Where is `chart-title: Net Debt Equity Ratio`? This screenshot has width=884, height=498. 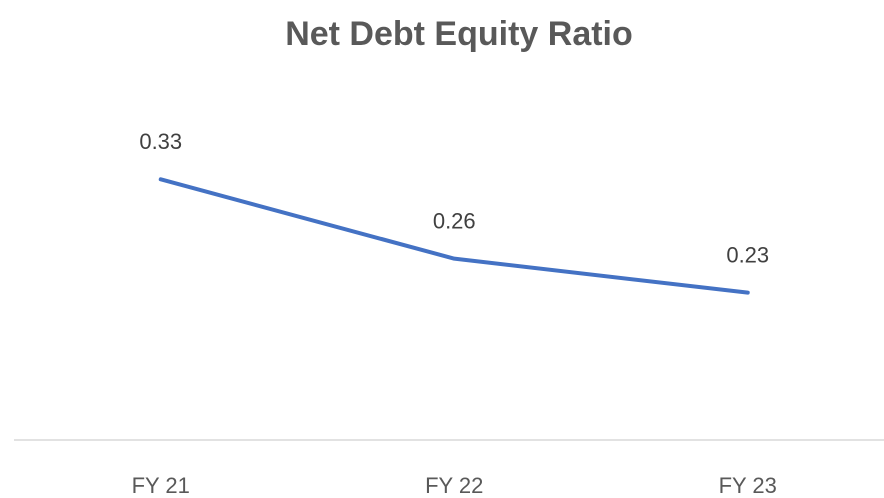 chart-title: Net Debt Equity Ratio is located at coordinates (459, 34).